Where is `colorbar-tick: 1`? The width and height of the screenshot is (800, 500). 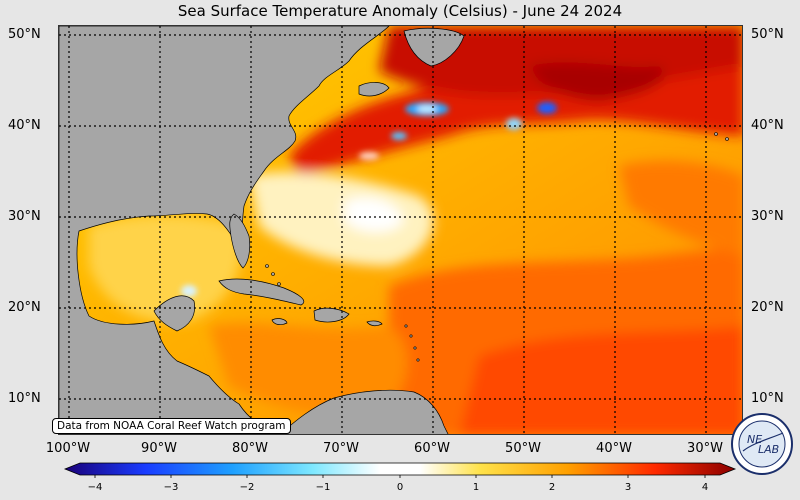 colorbar-tick: 1 is located at coordinates (476, 487).